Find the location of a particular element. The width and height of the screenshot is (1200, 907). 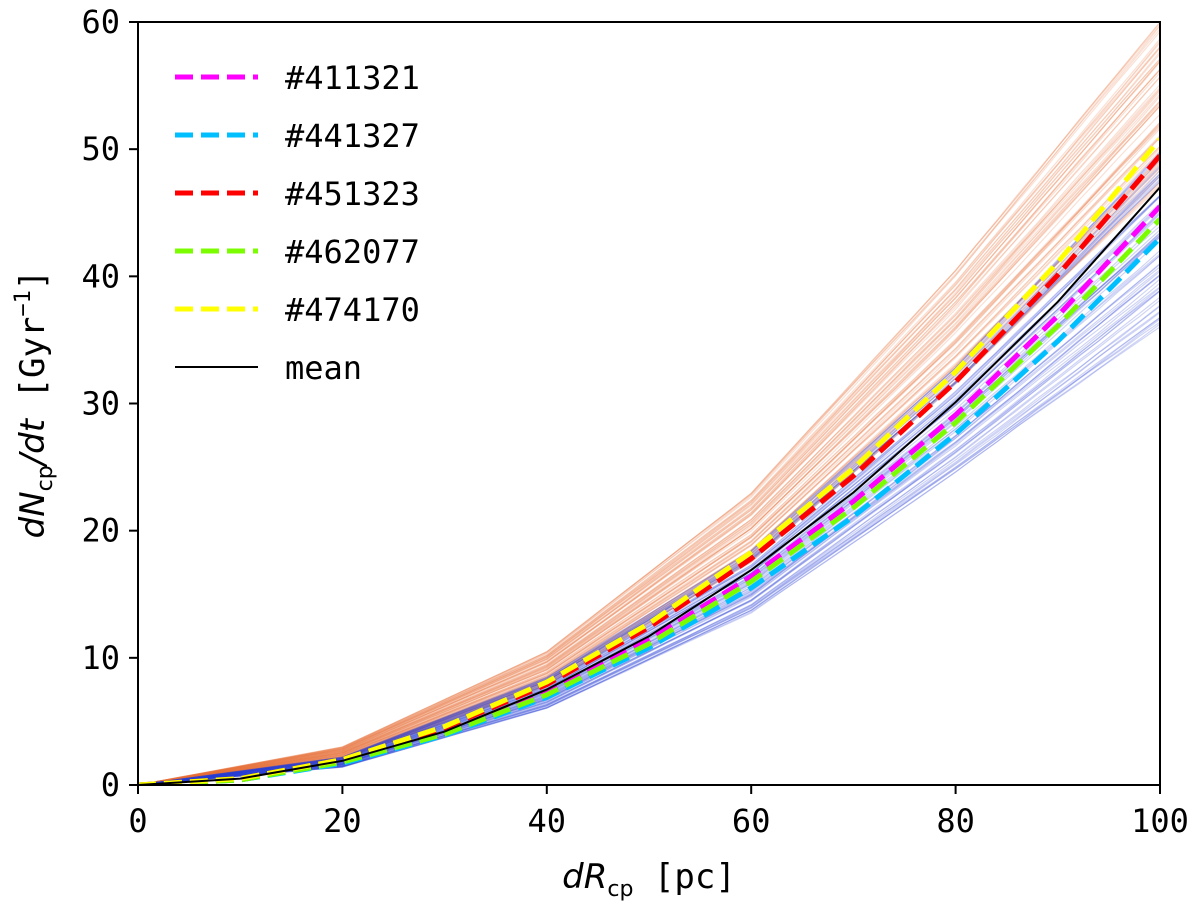

legend-label: #411321 is located at coordinates (352, 78).